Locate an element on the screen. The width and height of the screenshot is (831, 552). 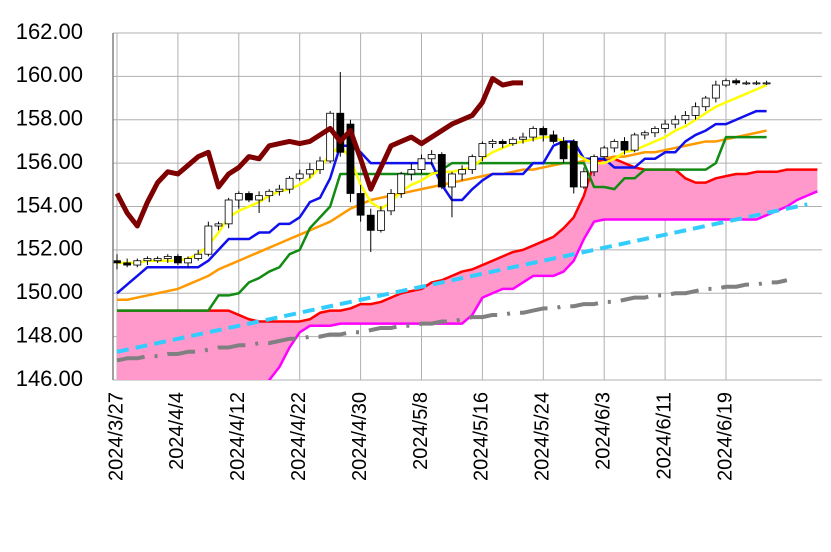
y-tick-label: 160.00 is located at coordinates (49, 74).